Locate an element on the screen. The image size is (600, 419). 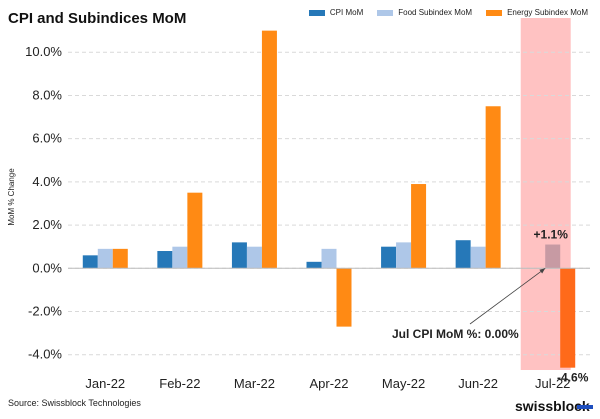
legend-item-food: Food Subindex MoM is located at coordinates (424, 12).